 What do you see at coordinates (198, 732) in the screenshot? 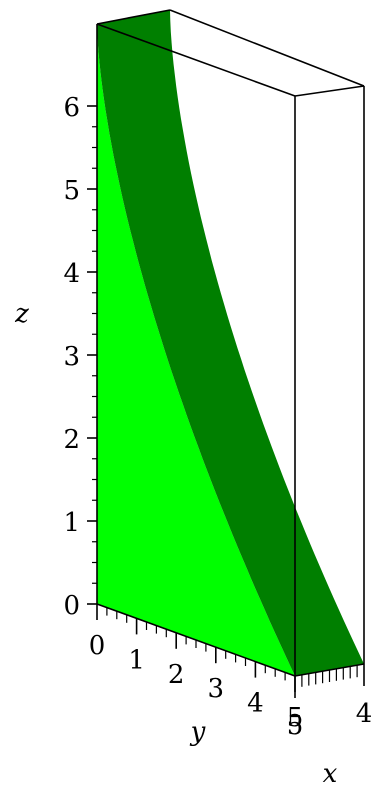
I see `y-axis-title: y` at bounding box center [198, 732].